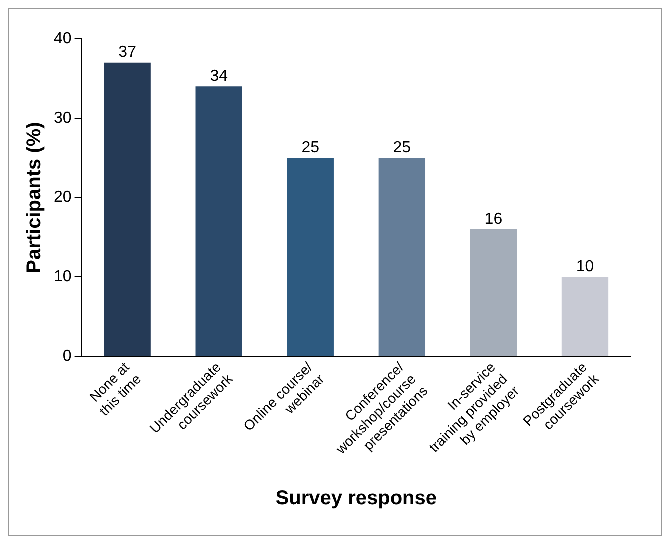  What do you see at coordinates (493, 219) in the screenshot?
I see `data-label: 16` at bounding box center [493, 219].